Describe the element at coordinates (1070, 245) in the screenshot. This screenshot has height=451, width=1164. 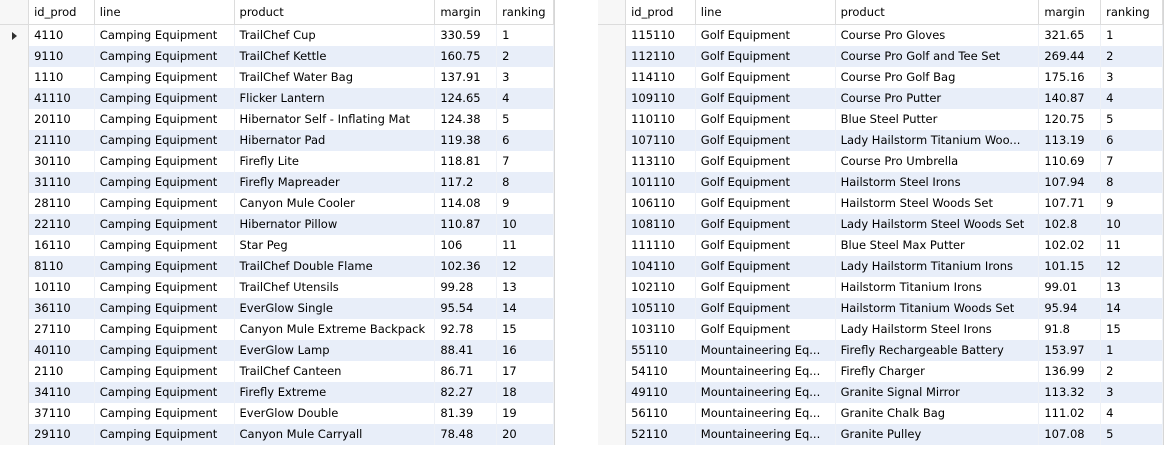
I see `cell-margin: 102.02` at that location.